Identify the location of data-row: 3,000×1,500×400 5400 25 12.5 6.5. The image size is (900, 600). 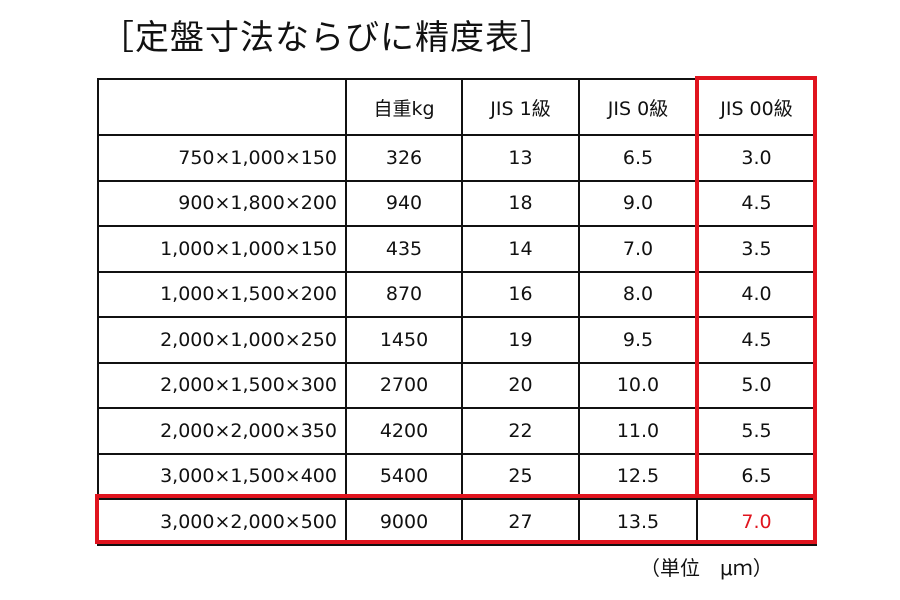
(457, 476).